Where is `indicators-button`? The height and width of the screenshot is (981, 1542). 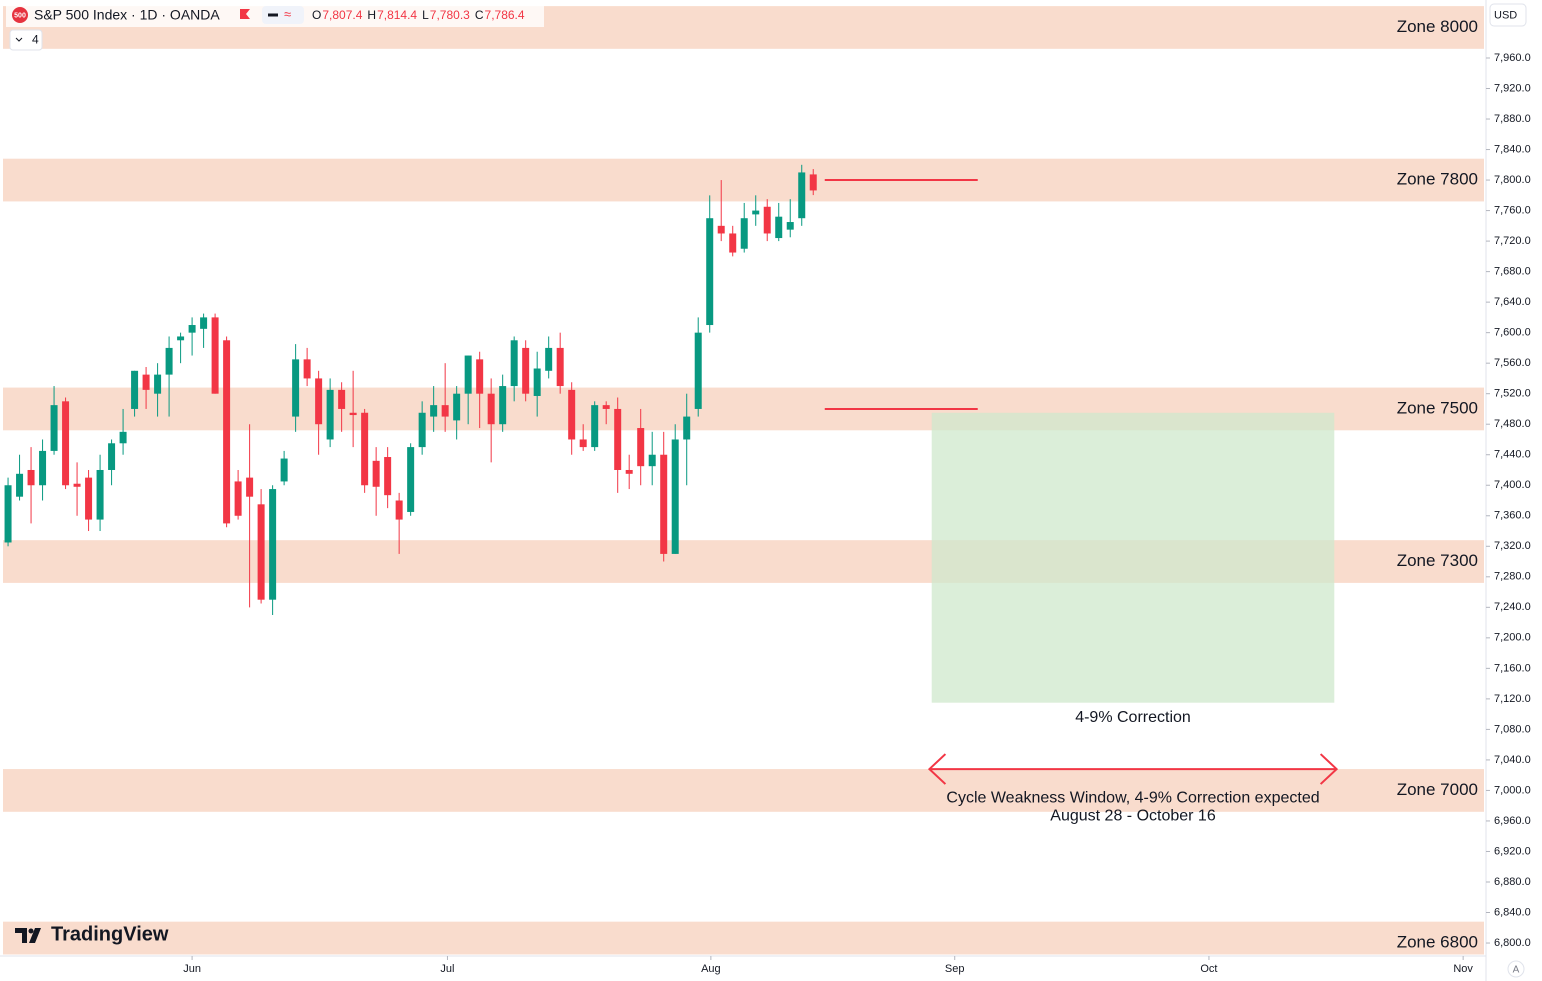 indicators-button is located at coordinates (26, 40).